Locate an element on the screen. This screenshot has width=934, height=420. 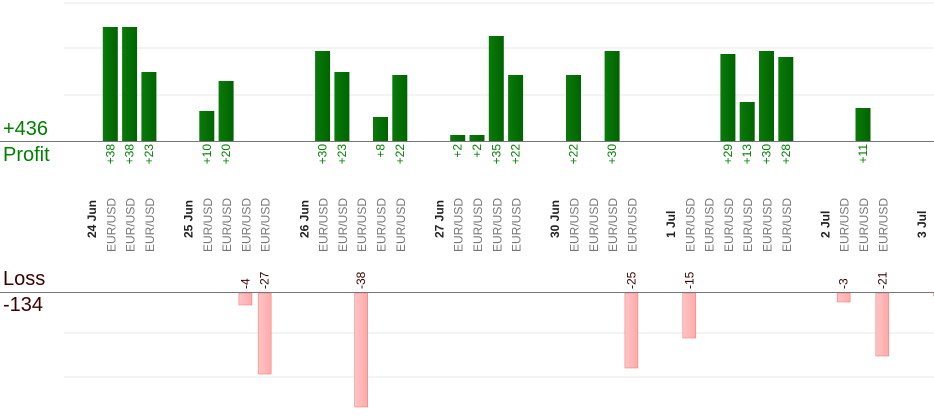
profit-value-label: +20 is located at coordinates (226, 154).